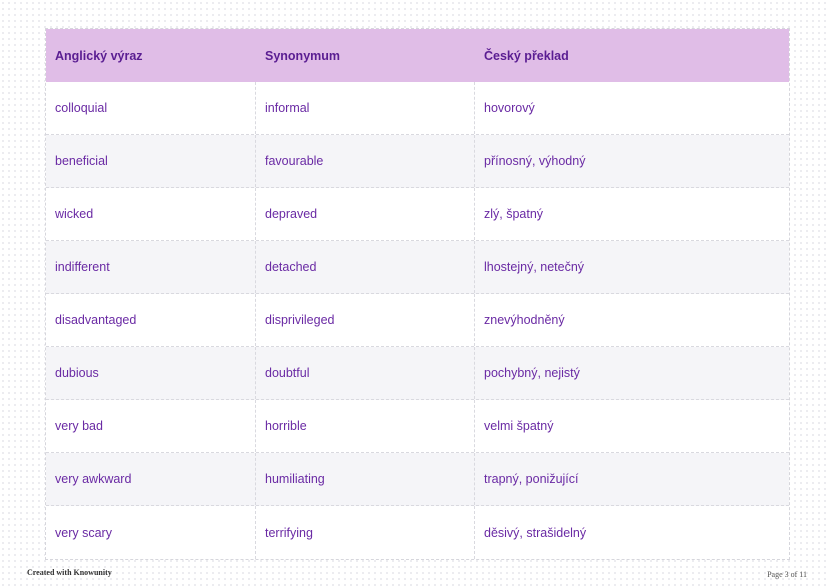 The width and height of the screenshot is (828, 586). What do you see at coordinates (365, 320) in the screenshot?
I see `cell-synonym: disprivileged` at bounding box center [365, 320].